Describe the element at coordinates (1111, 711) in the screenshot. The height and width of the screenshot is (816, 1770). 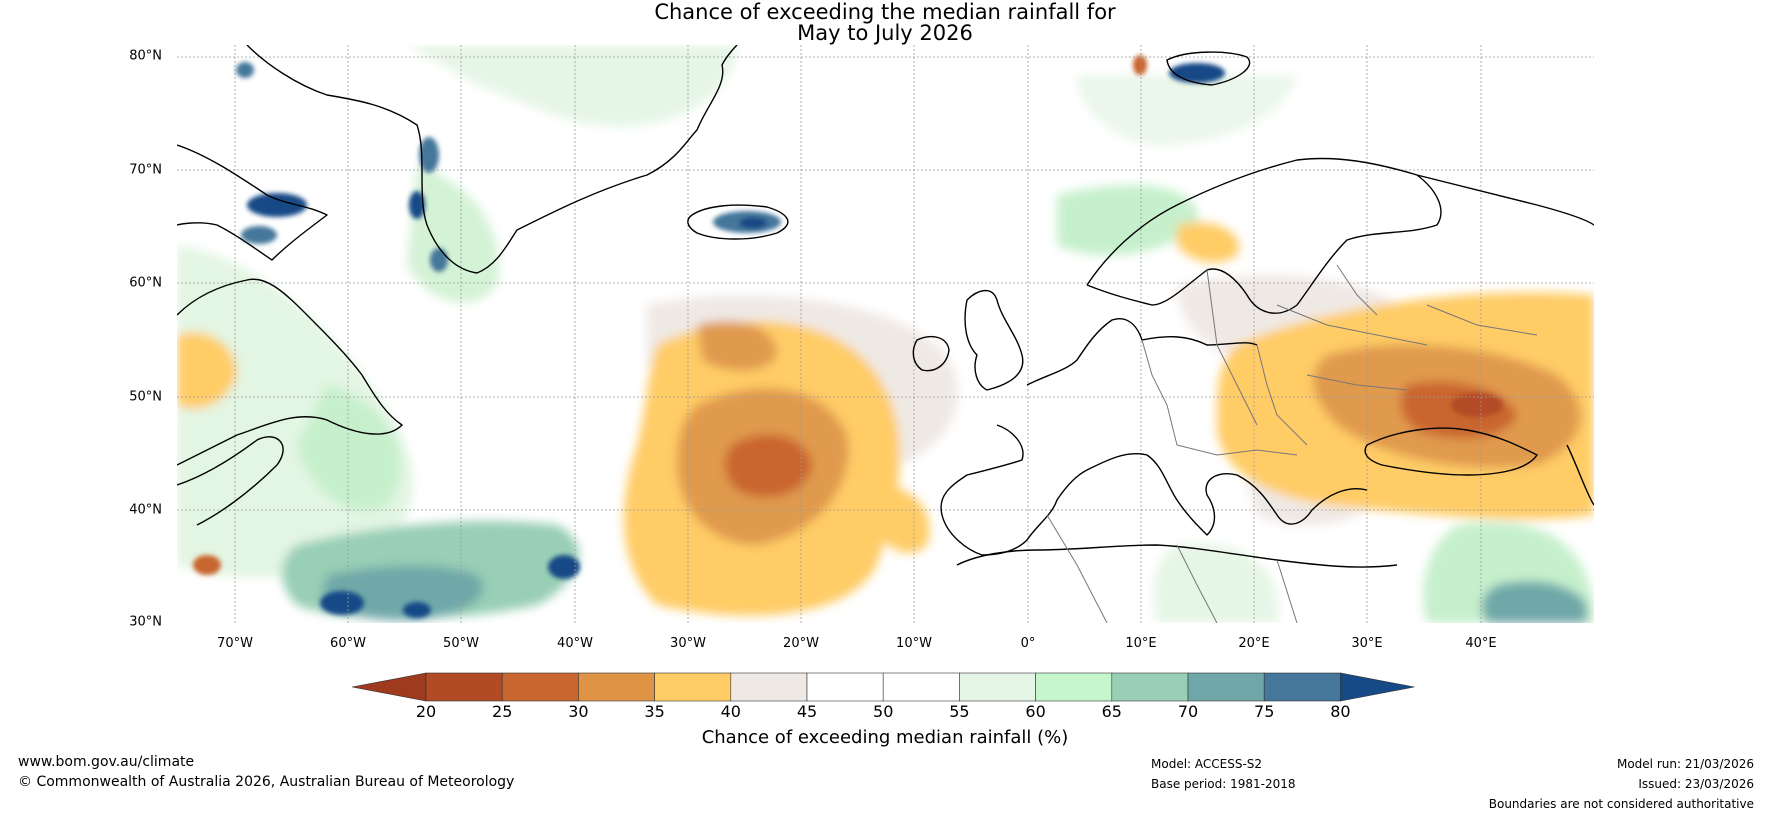
I see `cb-tick-65: 65` at that location.